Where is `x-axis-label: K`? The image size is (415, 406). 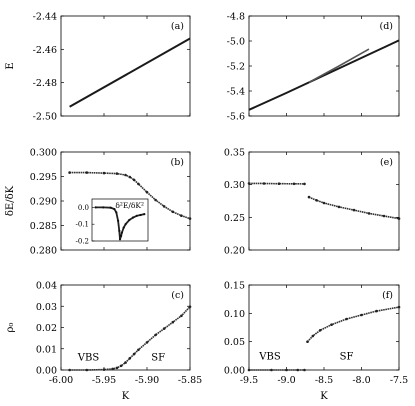 x-axis-label: K is located at coordinates (324, 396).